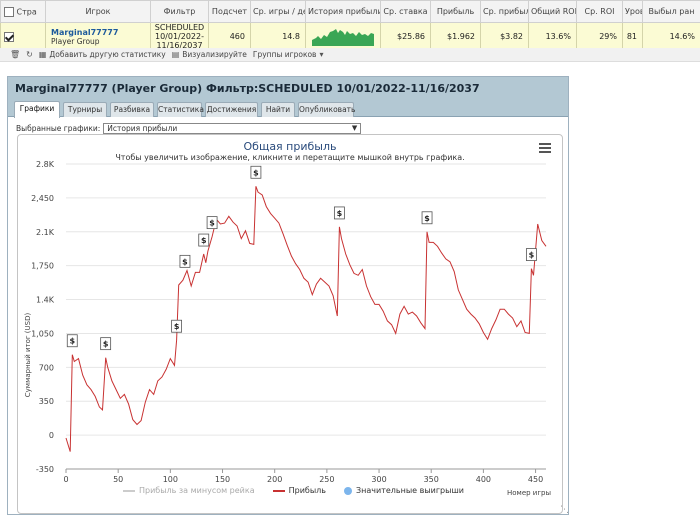 Image resolution: width=700 pixels, height=515 pixels. I want to click on grid-header-avg-profit: Ср. прибыль, so click(504, 11).